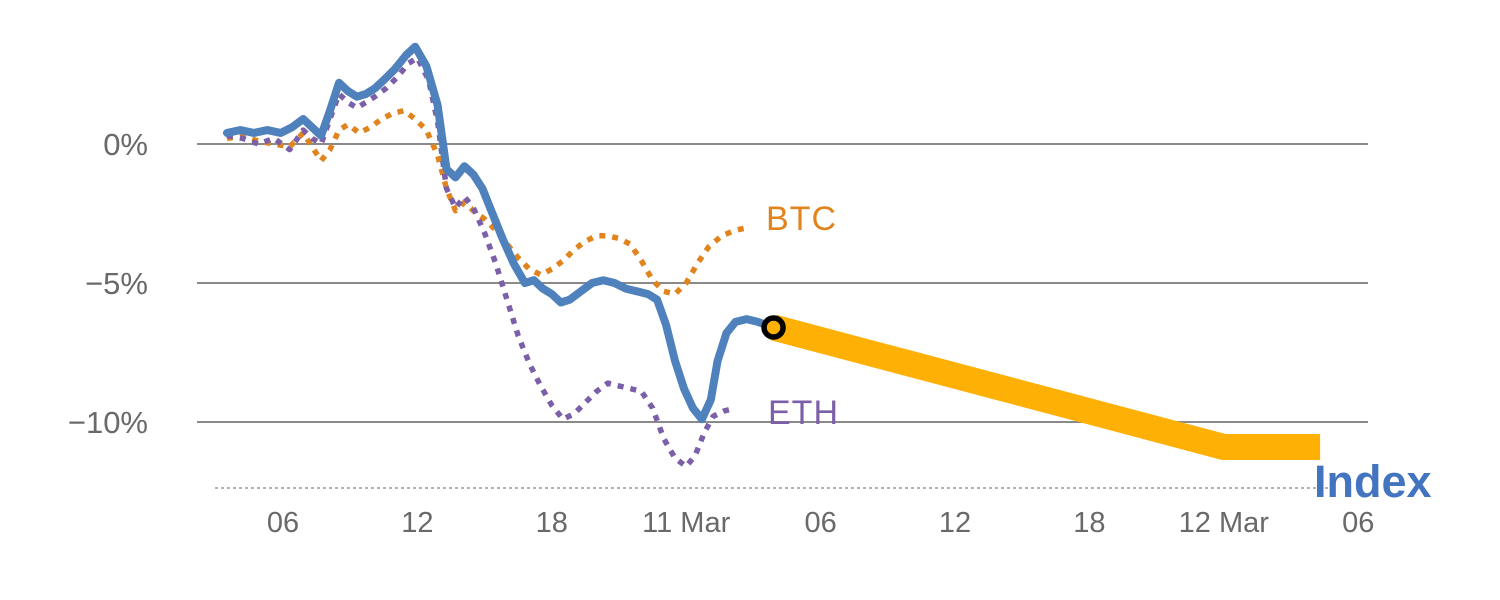  What do you see at coordinates (803, 413) in the screenshot?
I see `eth-series-label: ETH` at bounding box center [803, 413].